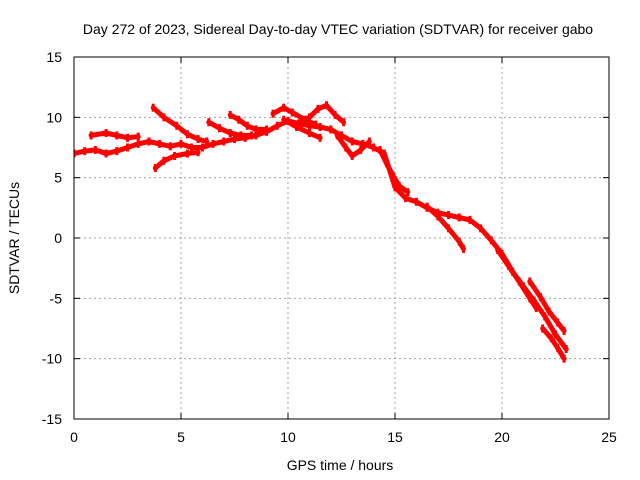  I want to click on x-tick-label: 0, so click(74, 437).